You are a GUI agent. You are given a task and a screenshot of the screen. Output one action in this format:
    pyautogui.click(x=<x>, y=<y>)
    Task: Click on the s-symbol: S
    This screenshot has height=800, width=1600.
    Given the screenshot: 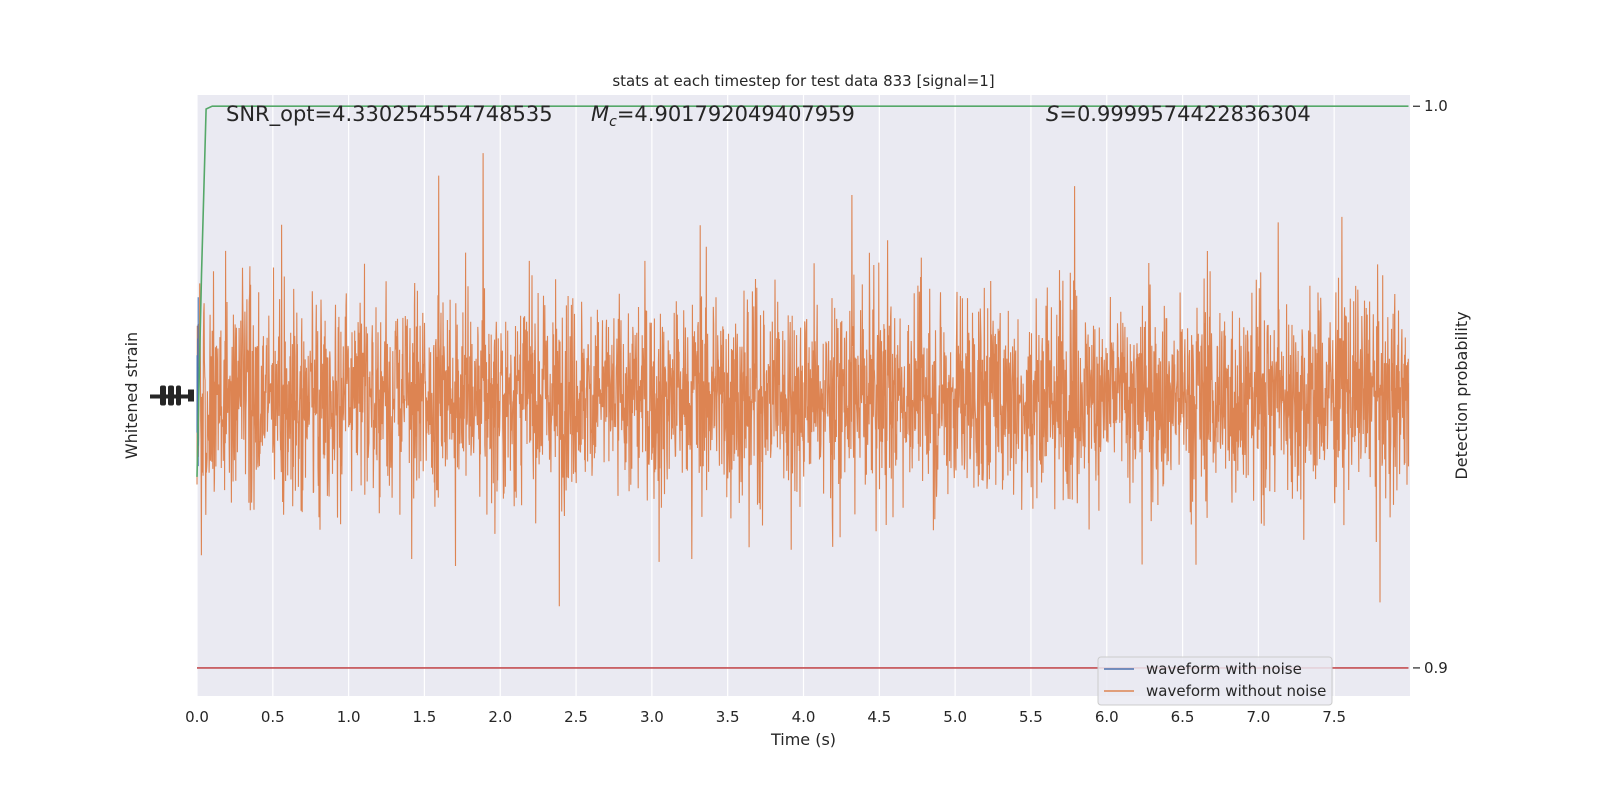 What is the action you would take?
    pyautogui.click(x=1052, y=114)
    